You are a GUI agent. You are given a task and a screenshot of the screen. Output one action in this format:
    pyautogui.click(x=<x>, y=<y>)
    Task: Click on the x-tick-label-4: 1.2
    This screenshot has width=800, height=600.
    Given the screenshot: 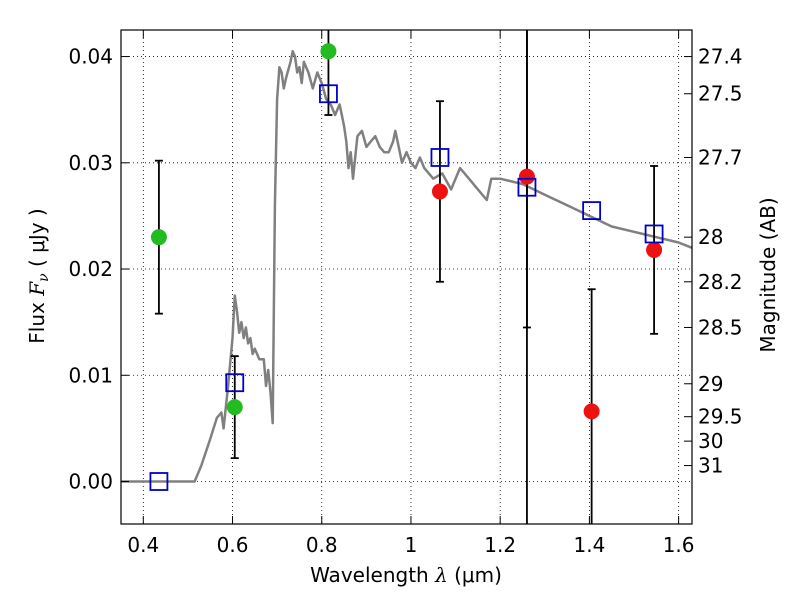 What is the action you would take?
    pyautogui.click(x=500, y=545)
    